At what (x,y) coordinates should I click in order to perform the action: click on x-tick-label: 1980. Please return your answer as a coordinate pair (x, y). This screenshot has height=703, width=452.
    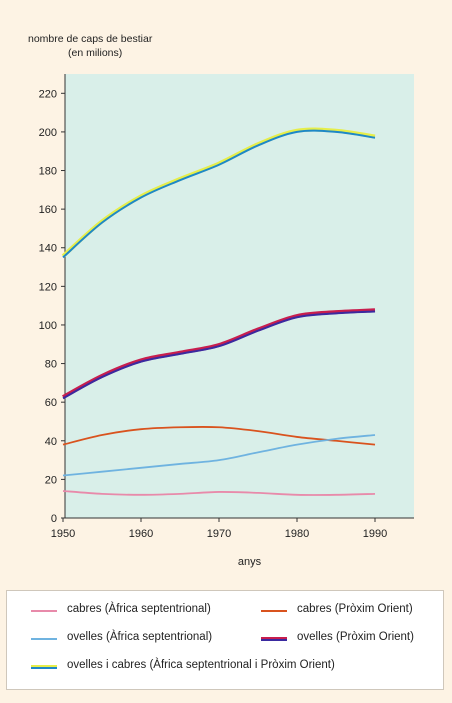
    Looking at the image, I should click on (297, 534).